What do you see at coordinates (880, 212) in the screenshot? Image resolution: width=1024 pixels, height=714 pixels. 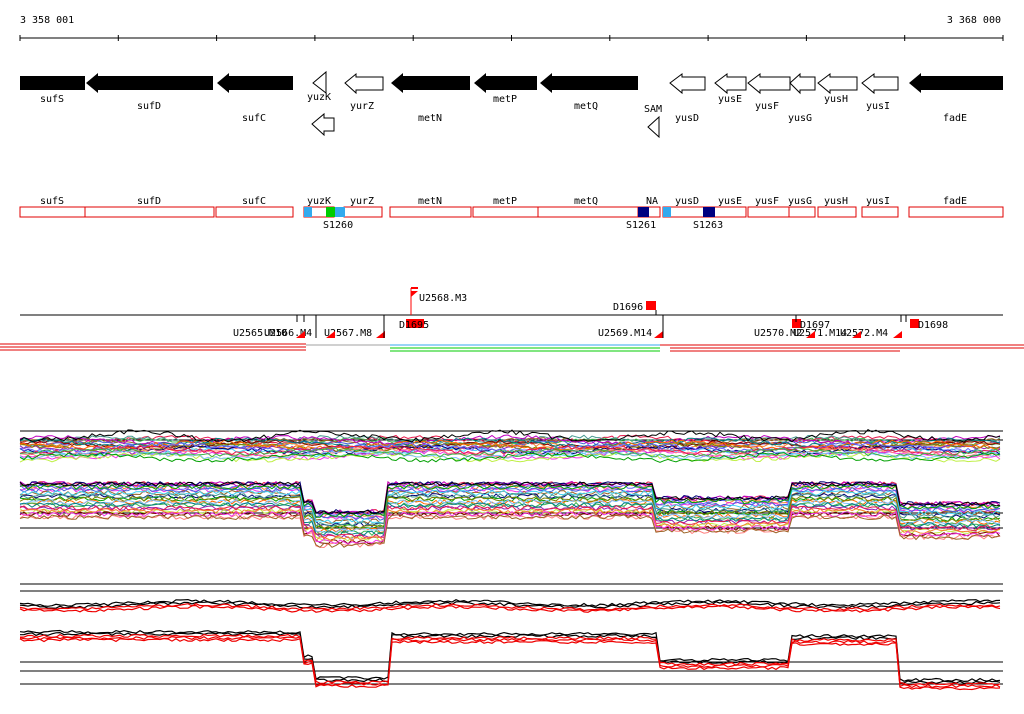 I see `box-yusI` at bounding box center [880, 212].